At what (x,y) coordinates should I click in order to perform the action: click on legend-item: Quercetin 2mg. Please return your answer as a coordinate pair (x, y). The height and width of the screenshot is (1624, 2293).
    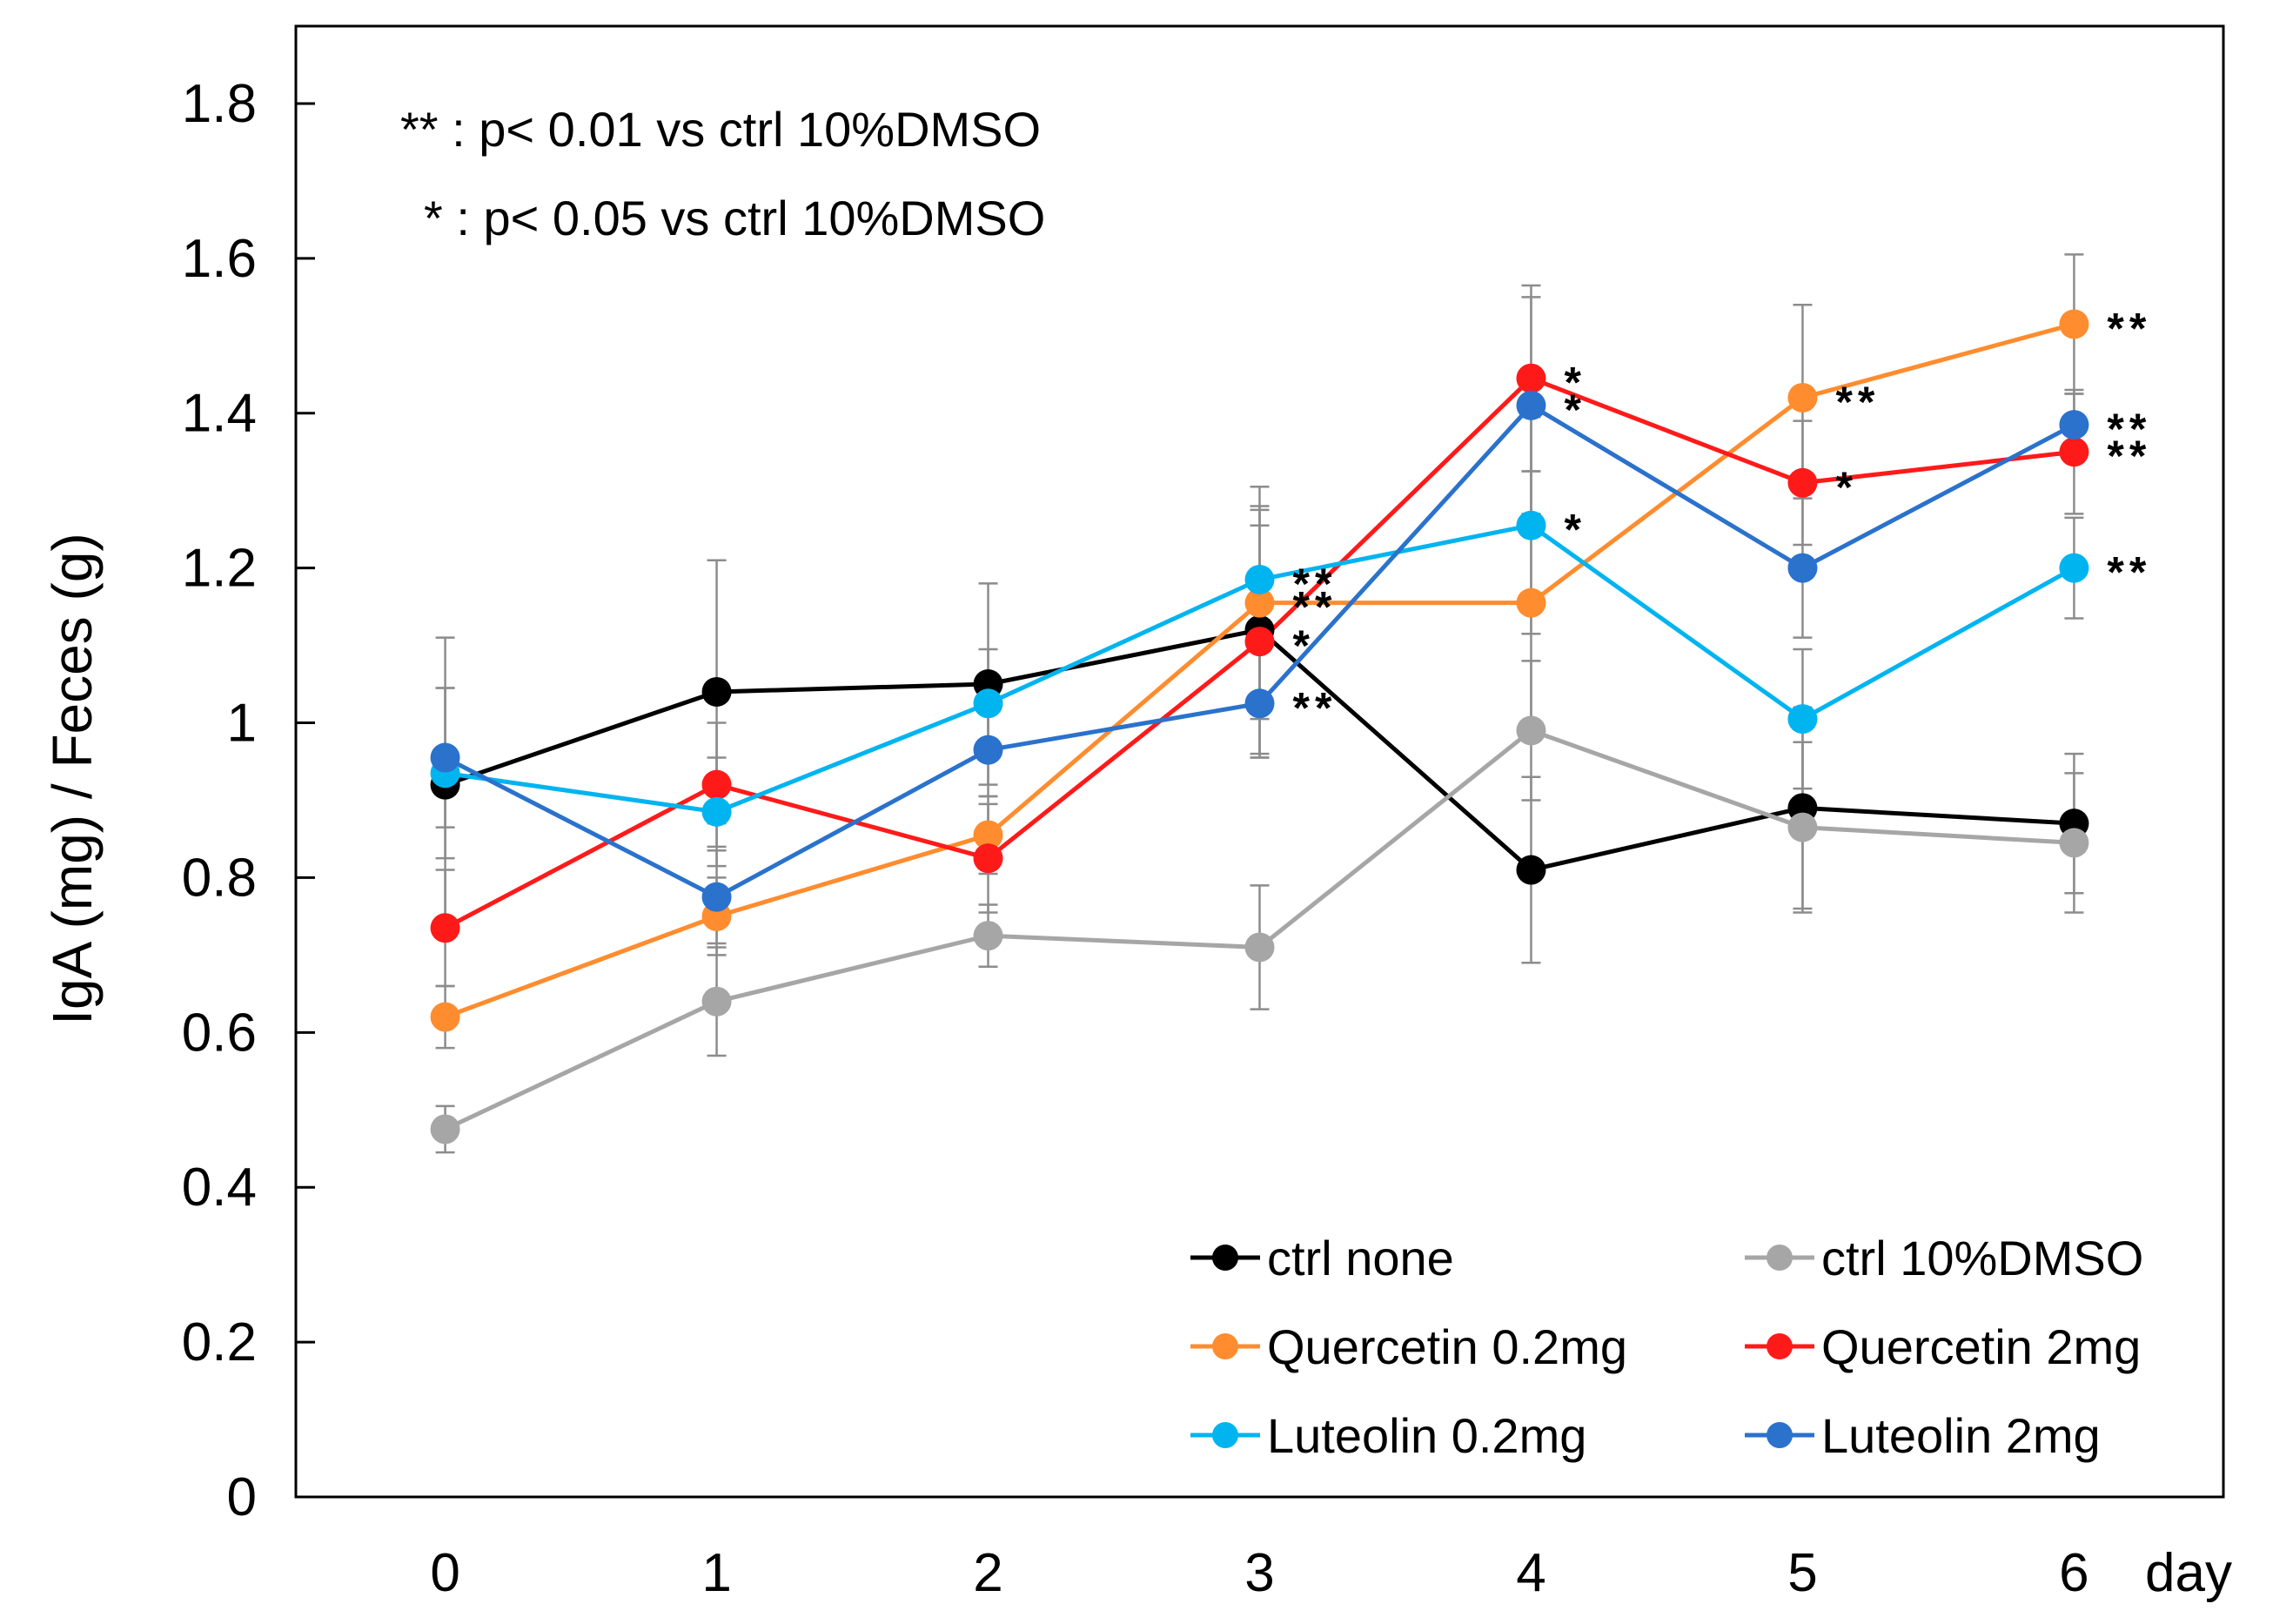
    Looking at the image, I should click on (1943, 1346).